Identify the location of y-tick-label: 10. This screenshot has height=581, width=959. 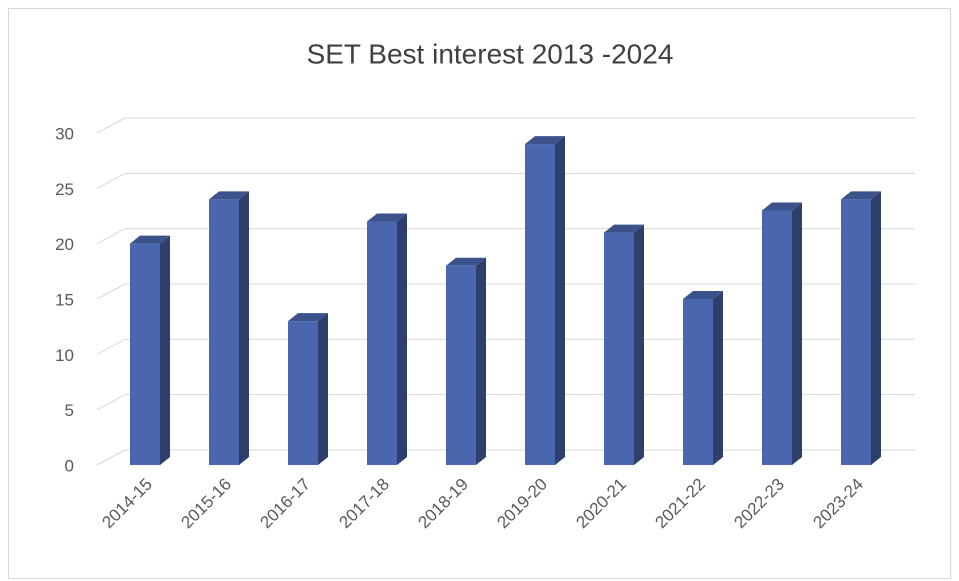
(64, 355).